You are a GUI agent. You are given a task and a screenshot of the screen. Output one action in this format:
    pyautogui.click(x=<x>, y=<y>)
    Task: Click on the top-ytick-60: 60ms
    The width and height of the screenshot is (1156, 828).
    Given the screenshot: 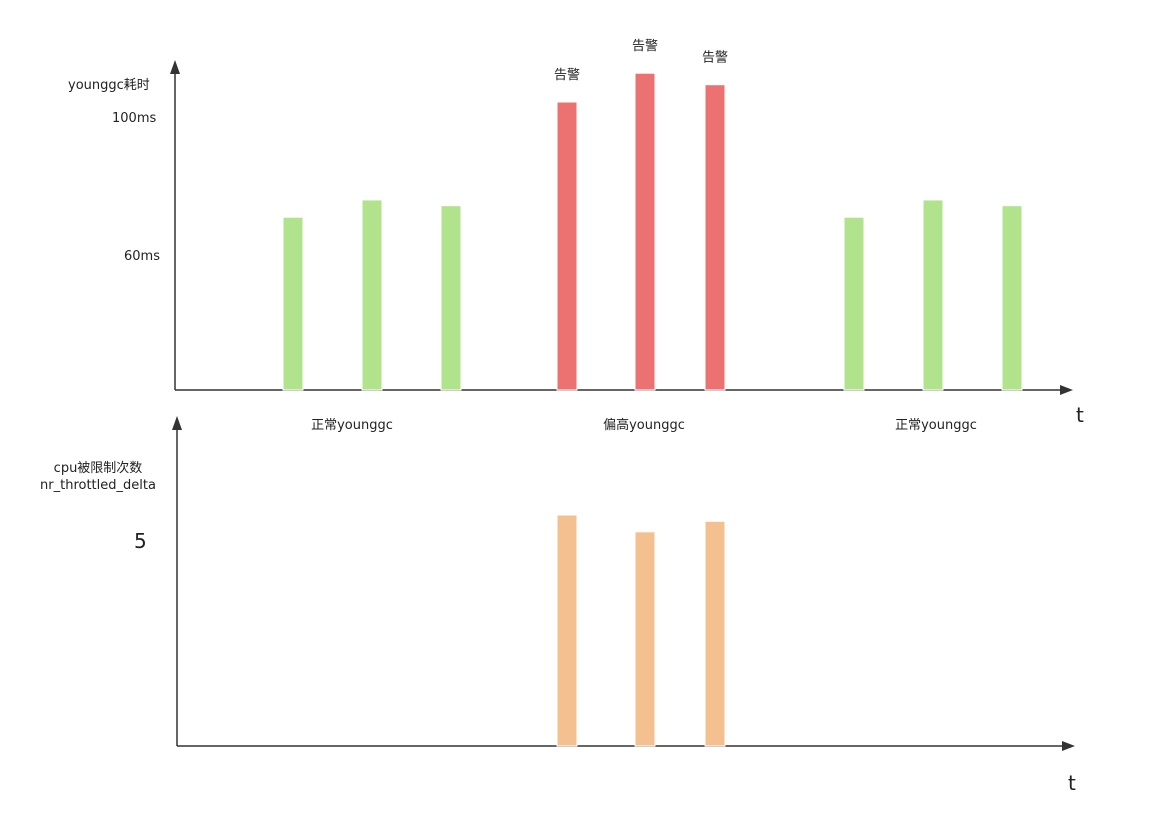 What is the action you would take?
    pyautogui.click(x=142, y=256)
    